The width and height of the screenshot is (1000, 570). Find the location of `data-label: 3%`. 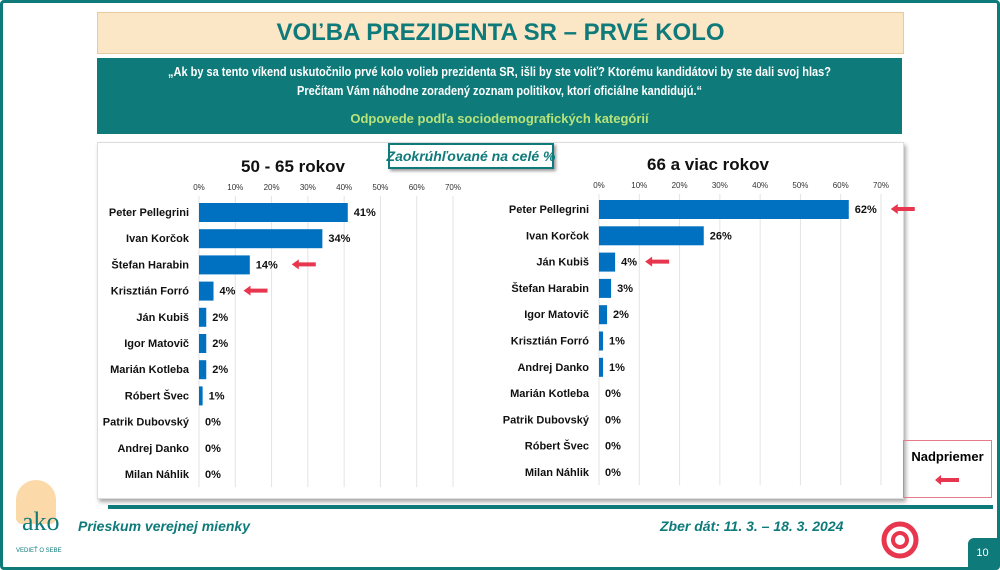

data-label: 3% is located at coordinates (625, 289).